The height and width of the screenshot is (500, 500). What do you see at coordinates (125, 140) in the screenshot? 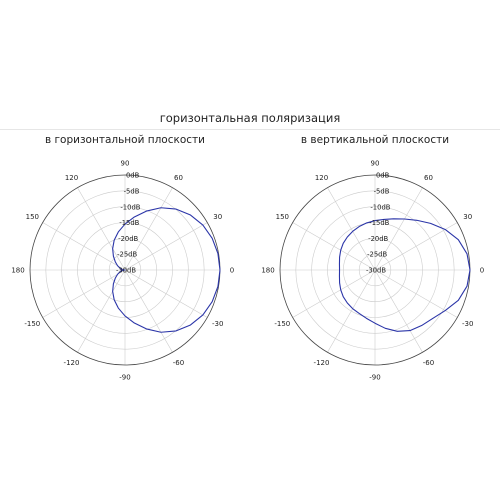
I see `plot-title-horizontal-plane: в горизонтальной плоскости` at bounding box center [125, 140].